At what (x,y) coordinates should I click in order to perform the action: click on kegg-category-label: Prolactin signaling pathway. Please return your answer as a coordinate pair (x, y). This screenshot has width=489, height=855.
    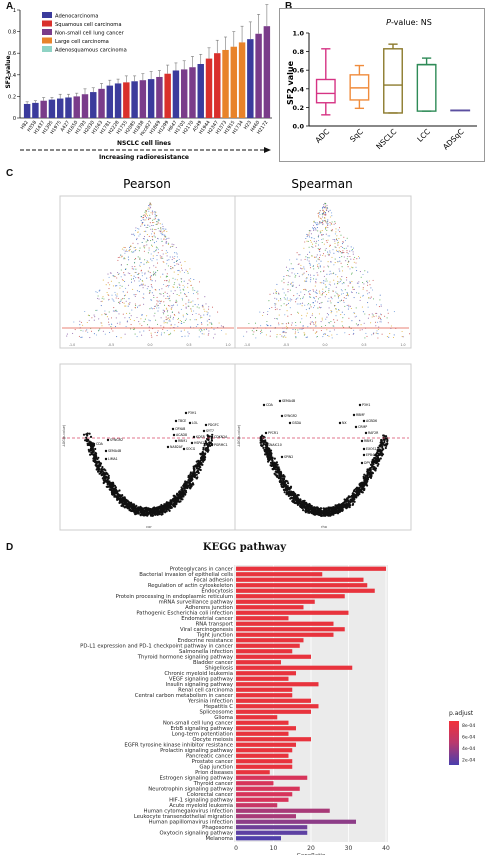
    Looking at the image, I should click on (196, 751).